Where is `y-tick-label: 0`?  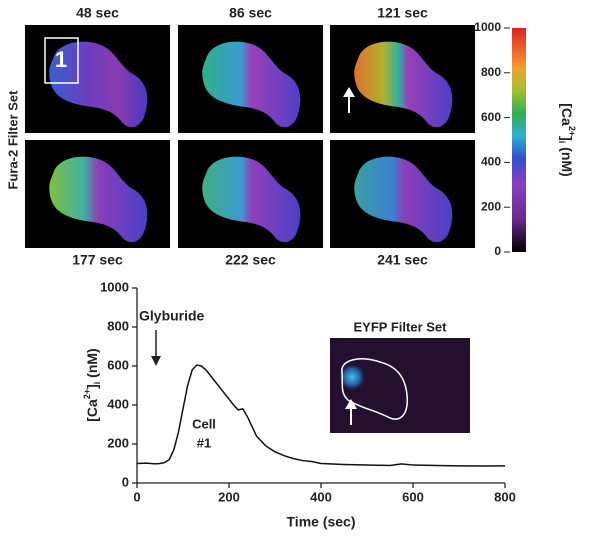 y-tick-label: 0 is located at coordinates (125, 481).